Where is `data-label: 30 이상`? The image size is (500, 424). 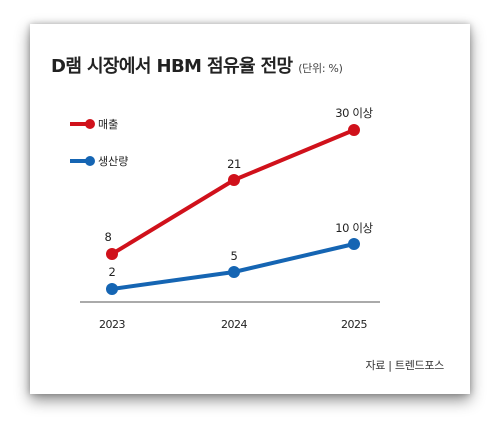
data-label: 30 이상 is located at coordinates (354, 113).